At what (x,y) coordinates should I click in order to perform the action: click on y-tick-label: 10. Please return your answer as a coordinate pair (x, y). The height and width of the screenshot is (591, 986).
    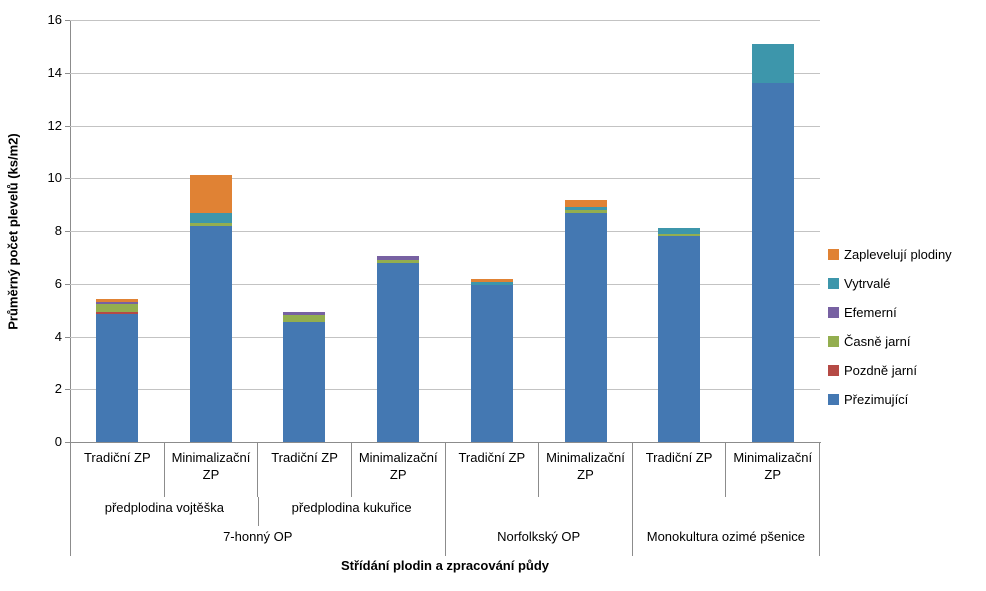
    Looking at the image, I should click on (54, 178).